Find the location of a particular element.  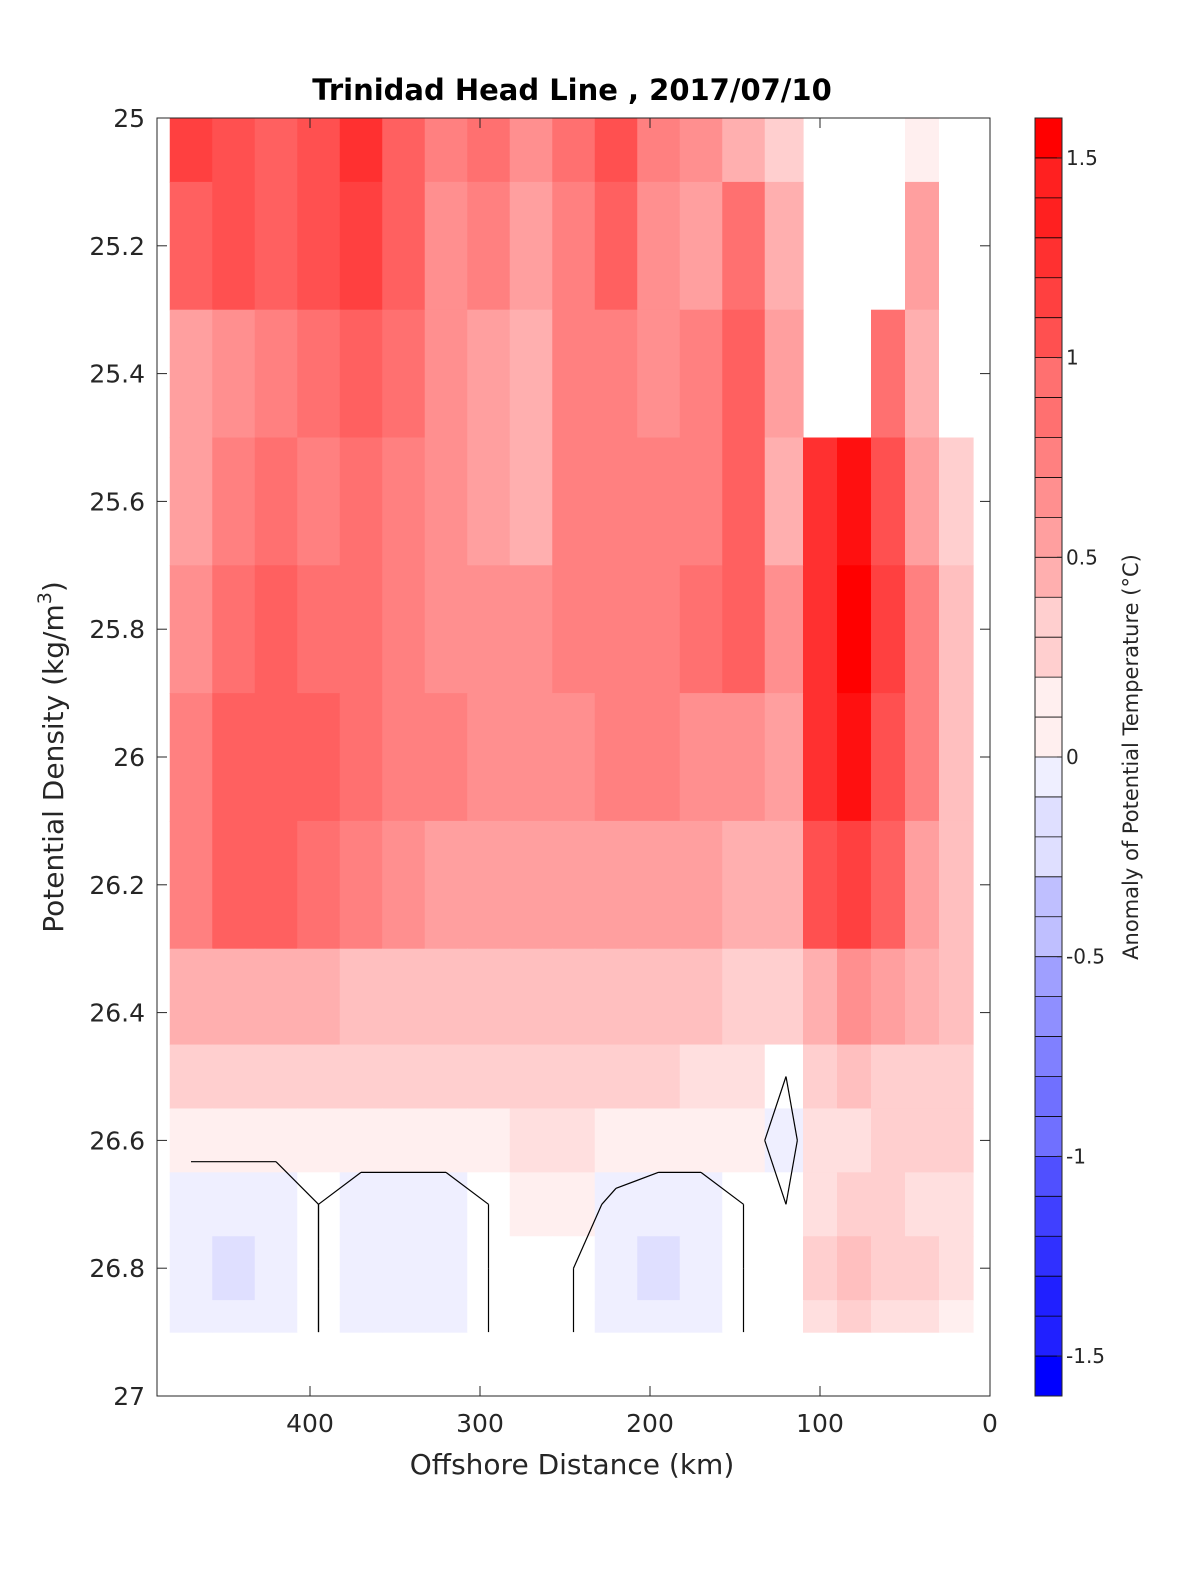

x-tick-label: 100 is located at coordinates (820, 1423).